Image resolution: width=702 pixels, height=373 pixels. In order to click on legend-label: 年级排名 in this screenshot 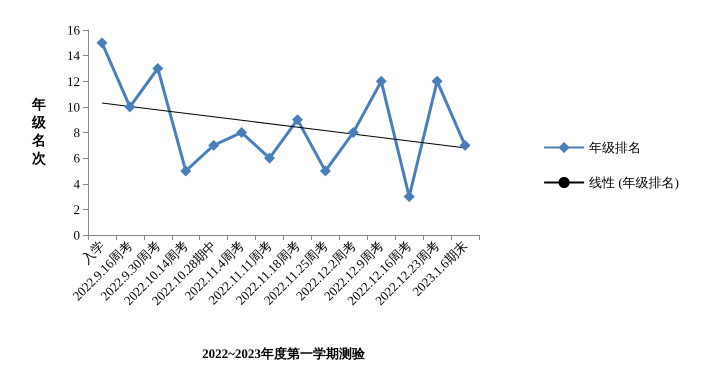, I will do `click(615, 147)`.